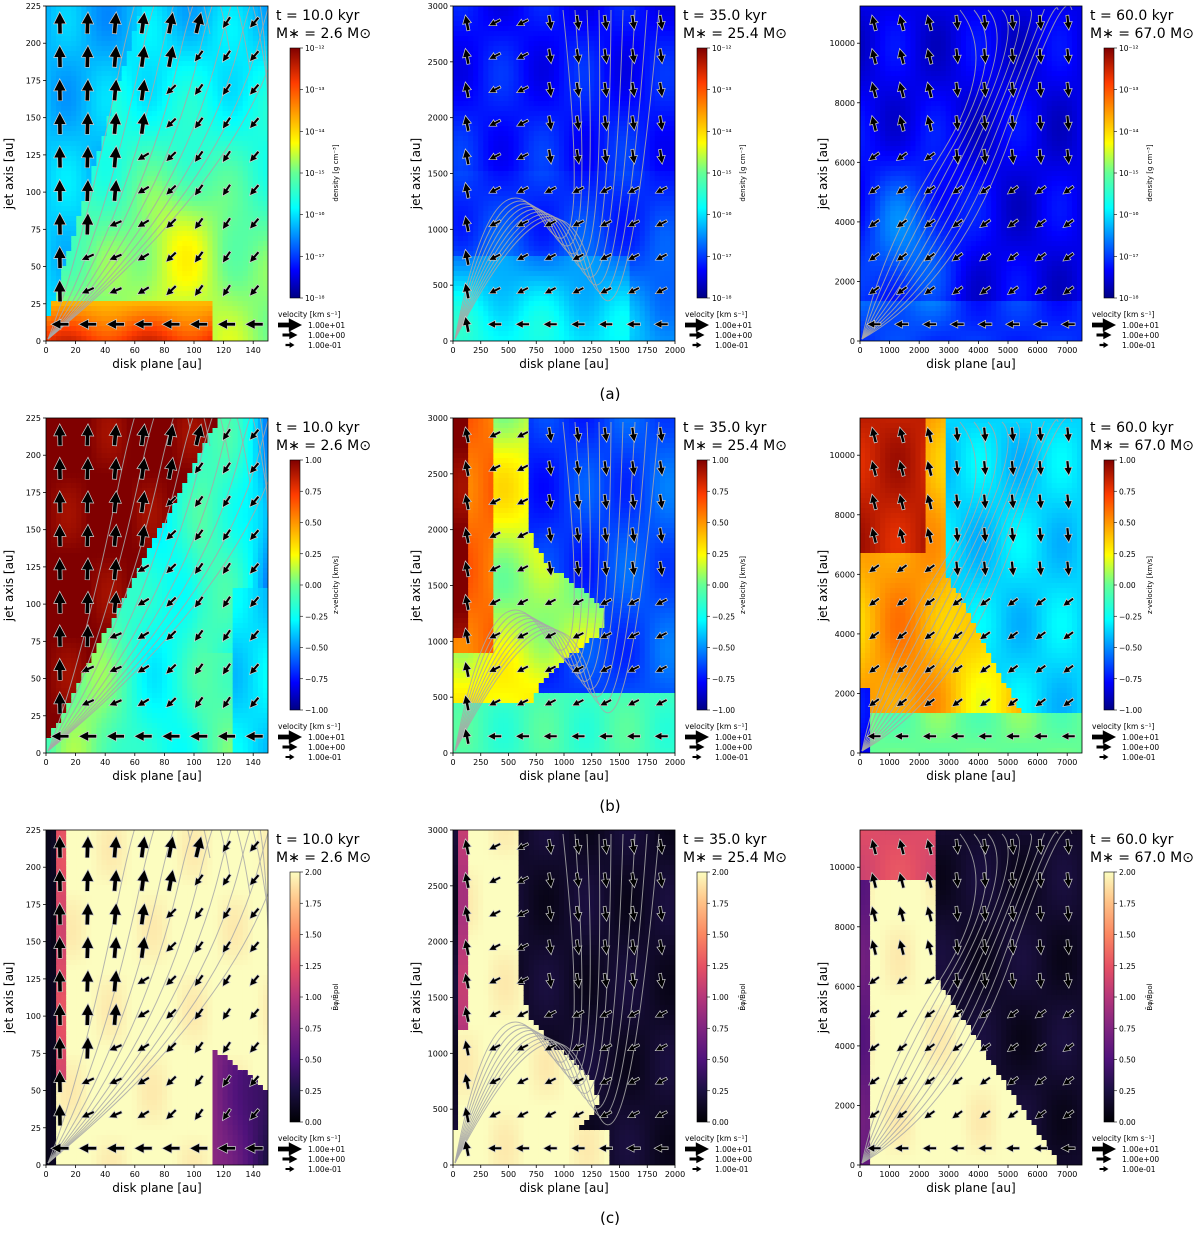  I want to click on colorbar, so click(702, 173).